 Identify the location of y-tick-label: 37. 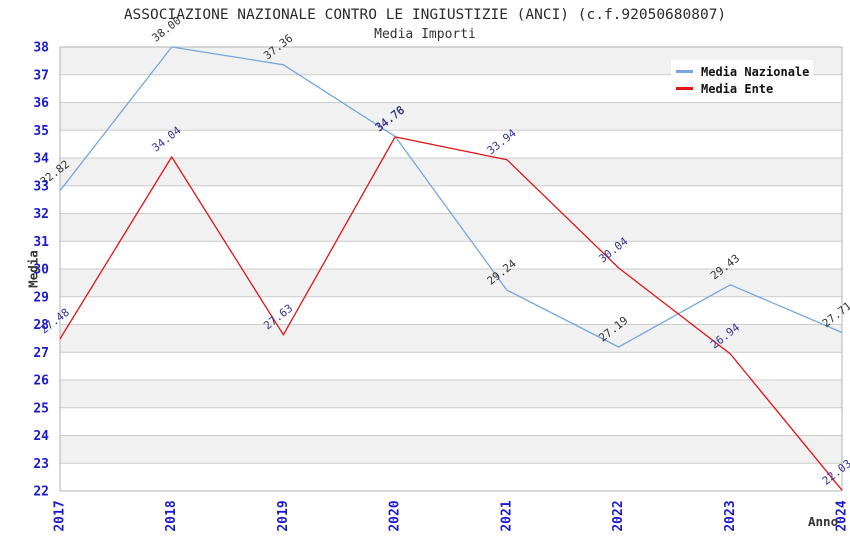
(41, 75).